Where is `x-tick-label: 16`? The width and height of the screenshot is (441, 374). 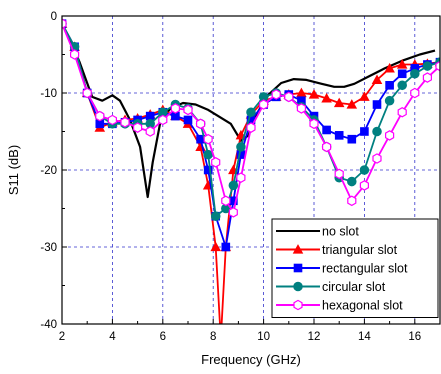 x-tick-label: 16 is located at coordinates (414, 337).